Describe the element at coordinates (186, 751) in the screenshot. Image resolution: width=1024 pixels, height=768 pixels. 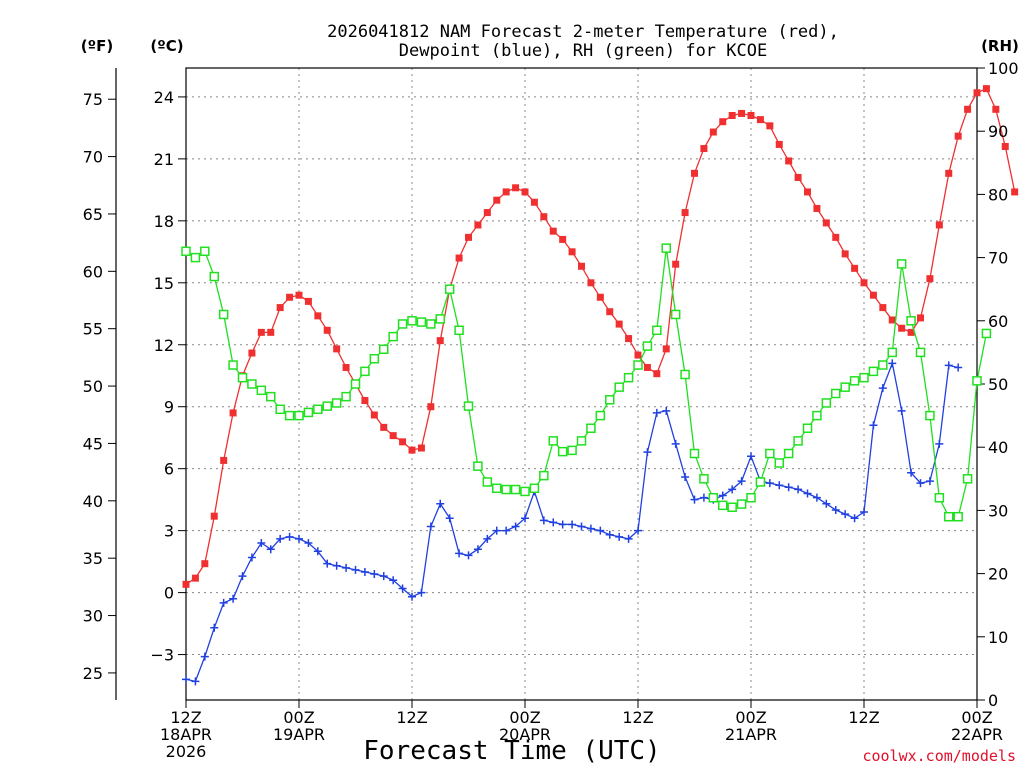
I see `x-tick-label-line: 2026` at that location.